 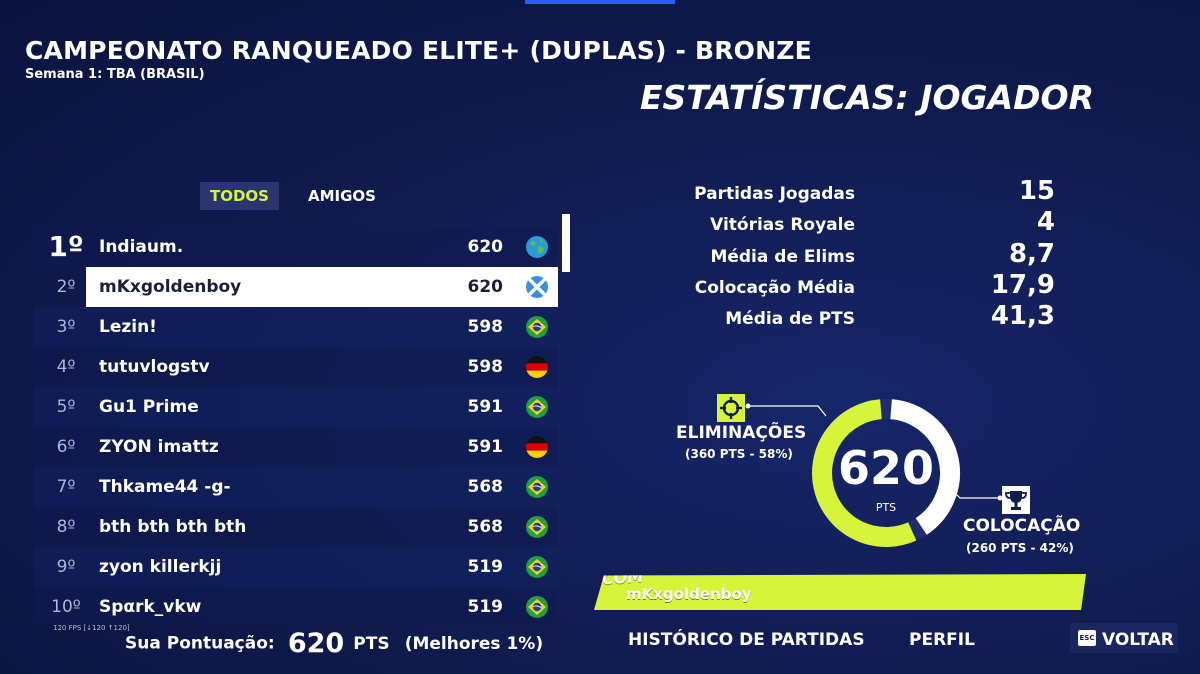 I want to click on stat-label: Colocação Média, so click(x=774, y=288).